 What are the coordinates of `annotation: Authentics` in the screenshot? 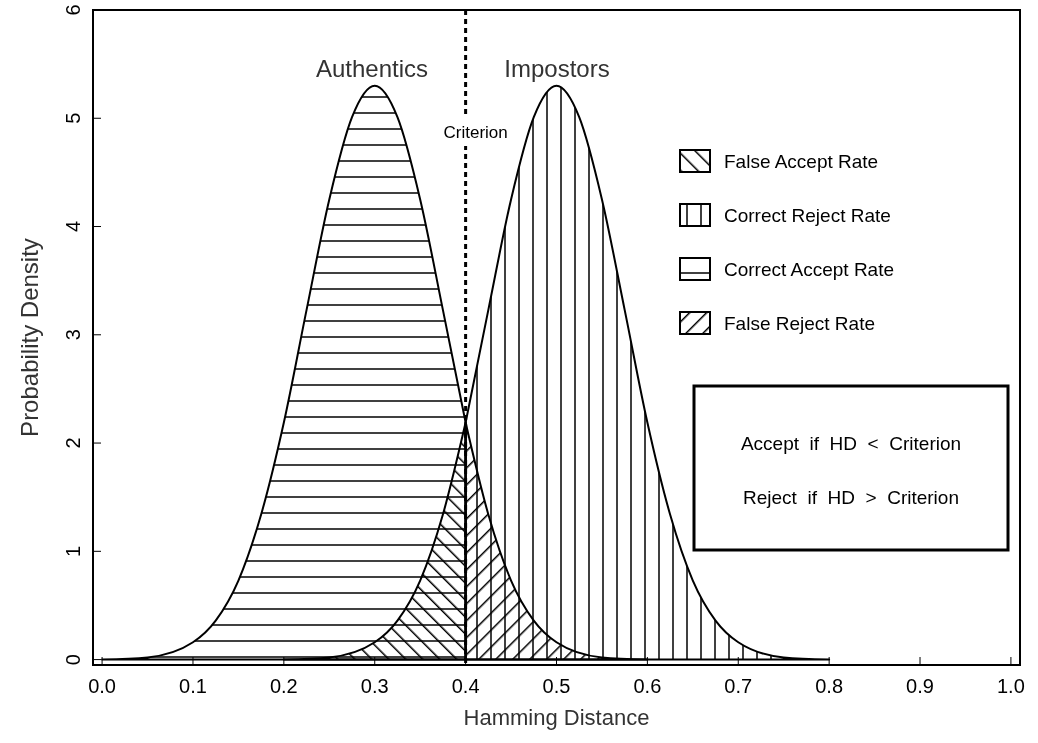 It's located at (372, 68).